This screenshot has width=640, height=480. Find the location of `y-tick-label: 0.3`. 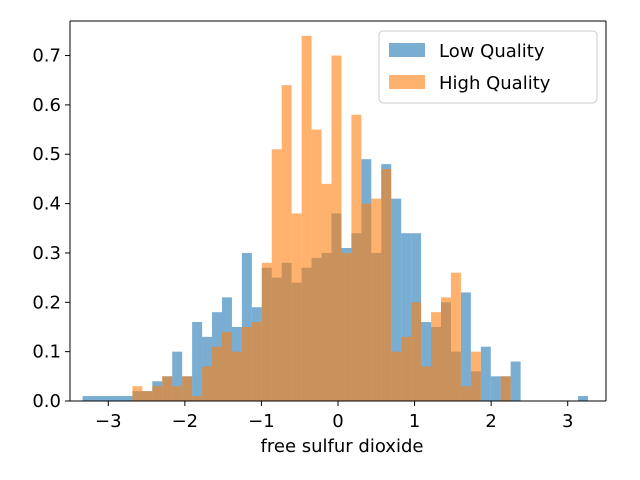

y-tick-label: 0.3 is located at coordinates (46, 253).